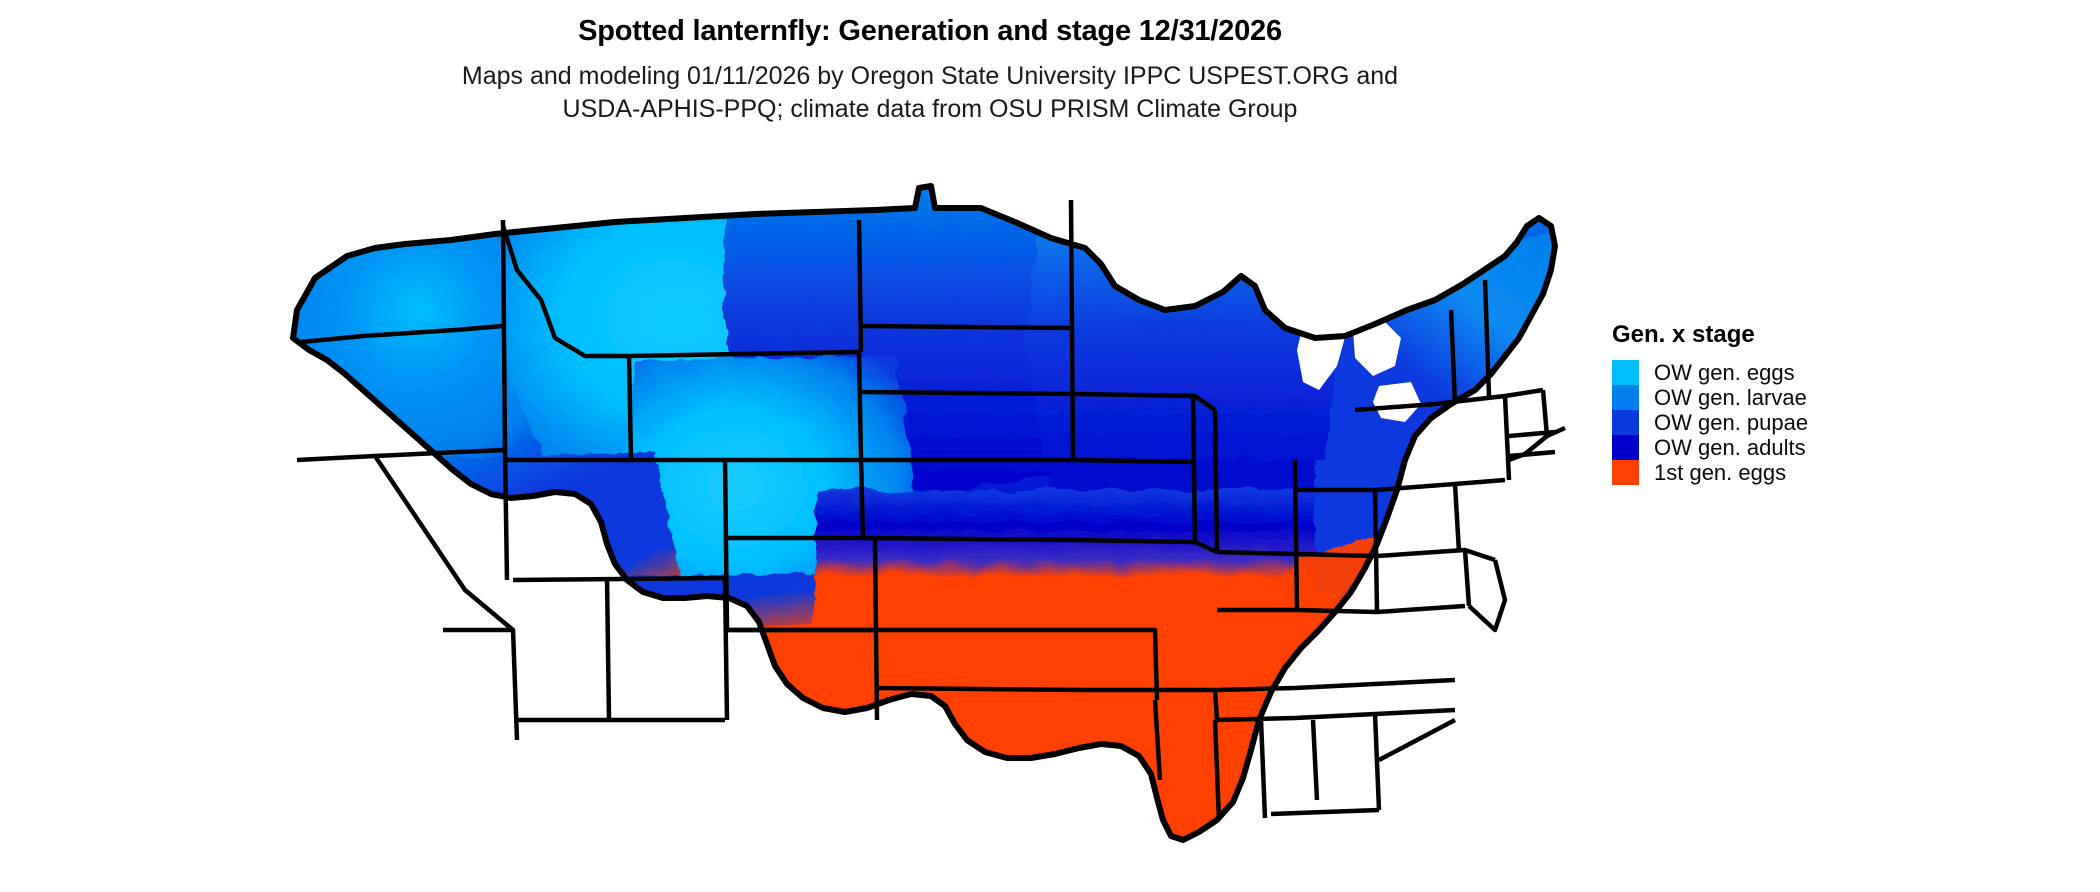  Describe the element at coordinates (1730, 397) in the screenshot. I see `legend-label-ow-gen-larvae: OW gen. larvae` at that location.